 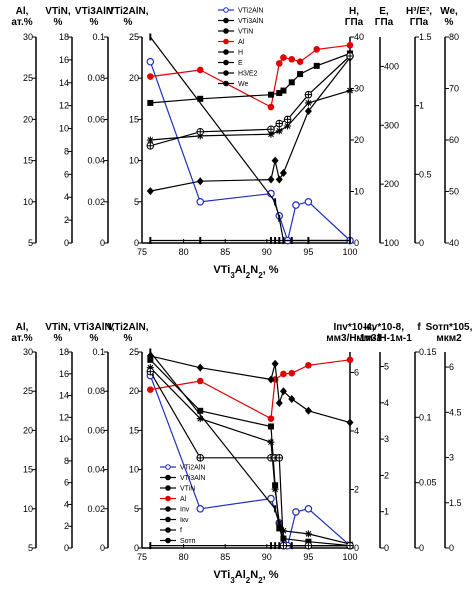 What do you see at coordinates (308, 557) in the screenshot?
I see `x-tick-label: 95` at bounding box center [308, 557].